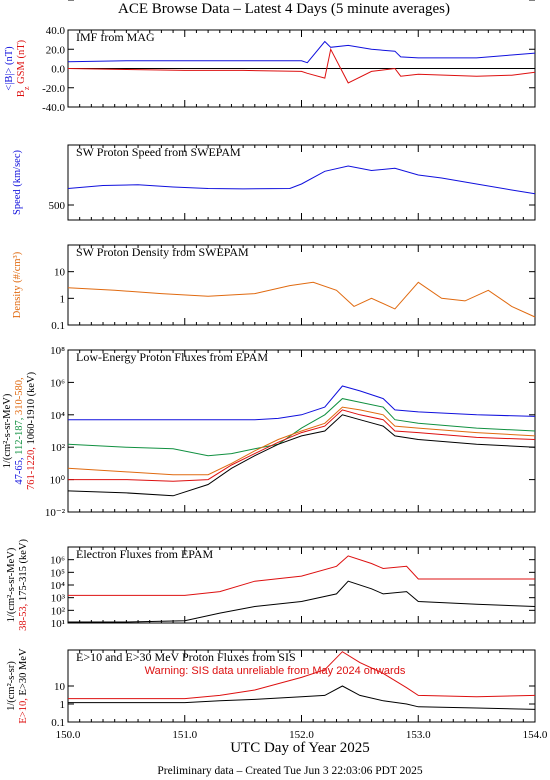 Image resolution: width=550 pixels, height=780 pixels. I want to click on x-tick-label: 153.0, so click(418, 735).